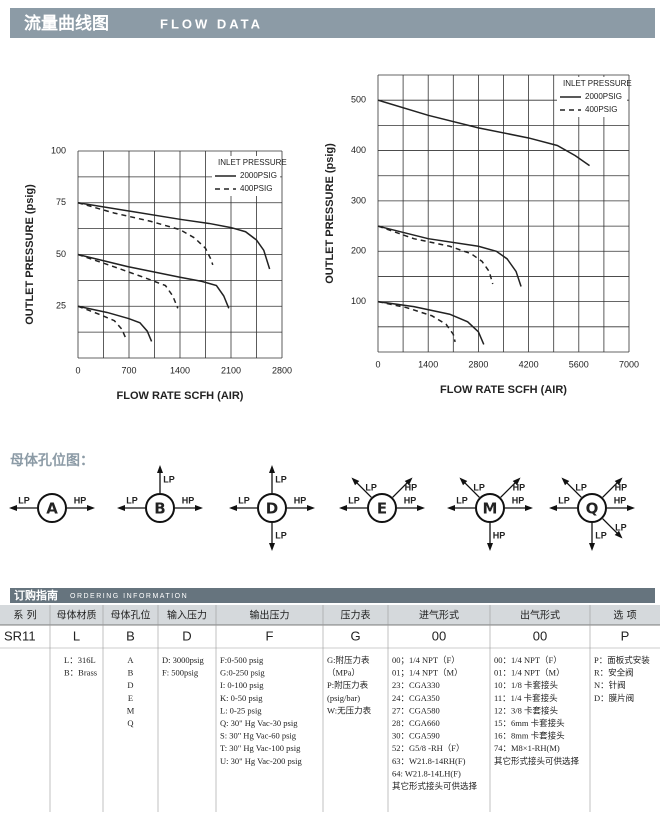 Image resolution: width=660 pixels, height=818 pixels. I want to click on table-header: 压力表, so click(356, 615).